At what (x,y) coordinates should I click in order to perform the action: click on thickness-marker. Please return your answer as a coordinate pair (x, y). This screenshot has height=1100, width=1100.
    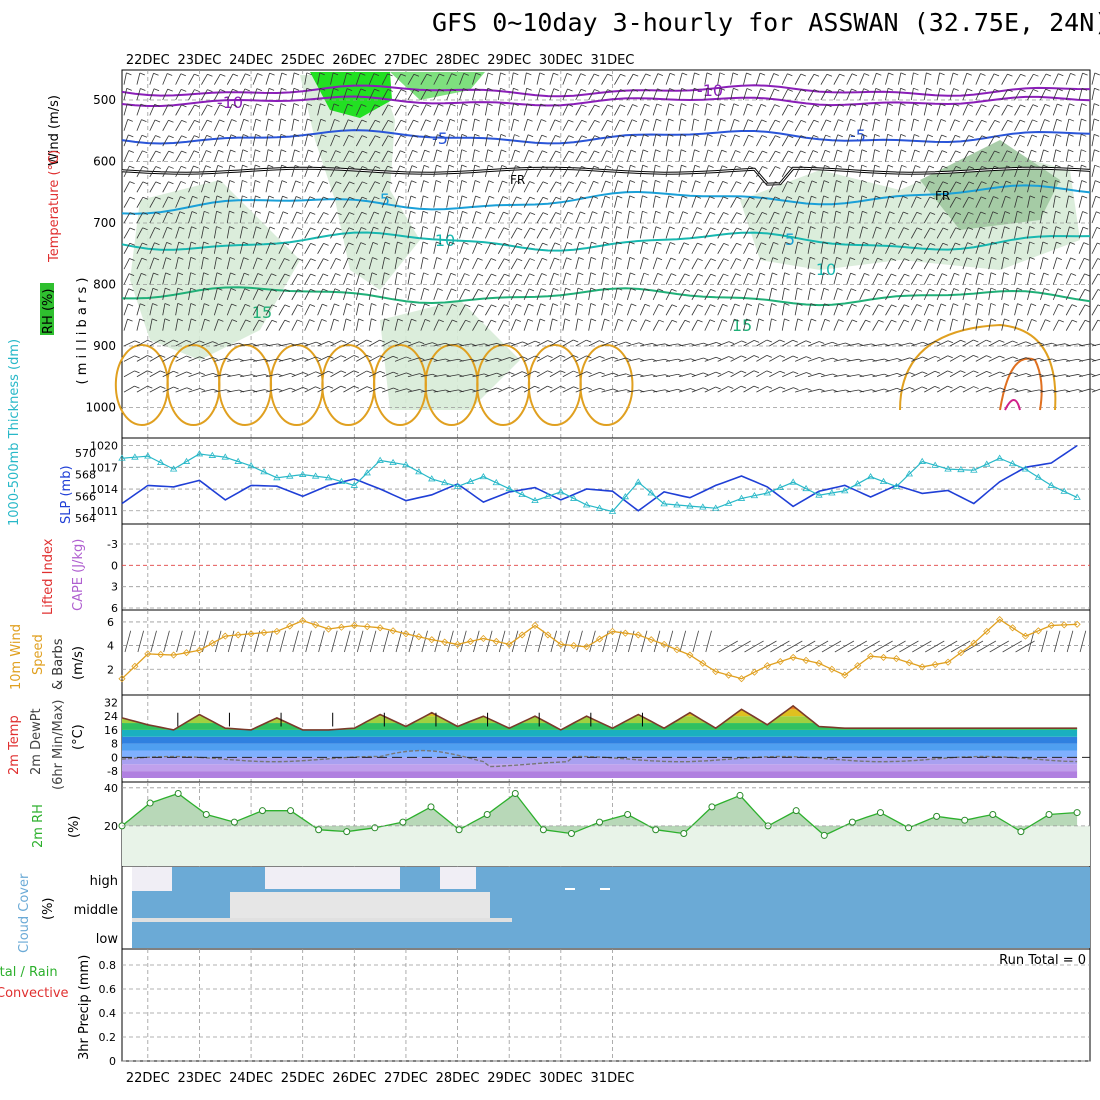
    Looking at the image, I should click on (148, 455).